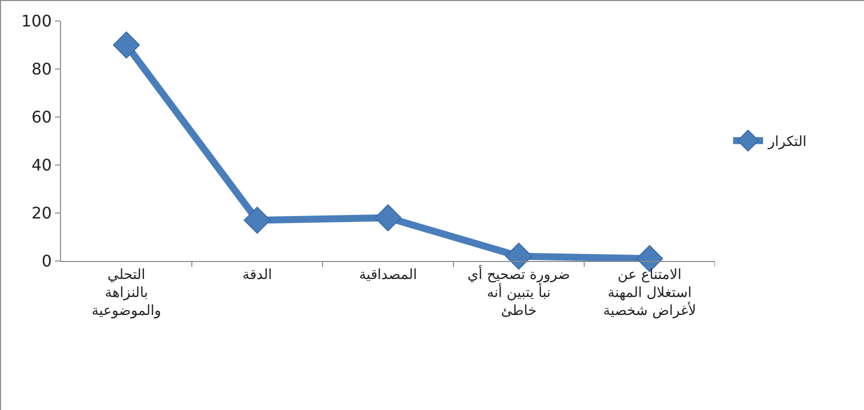 The height and width of the screenshot is (410, 864). Describe the element at coordinates (127, 293) in the screenshot. I see `x-tick-label: التحلي بالنزاهة والموضوعية` at that location.